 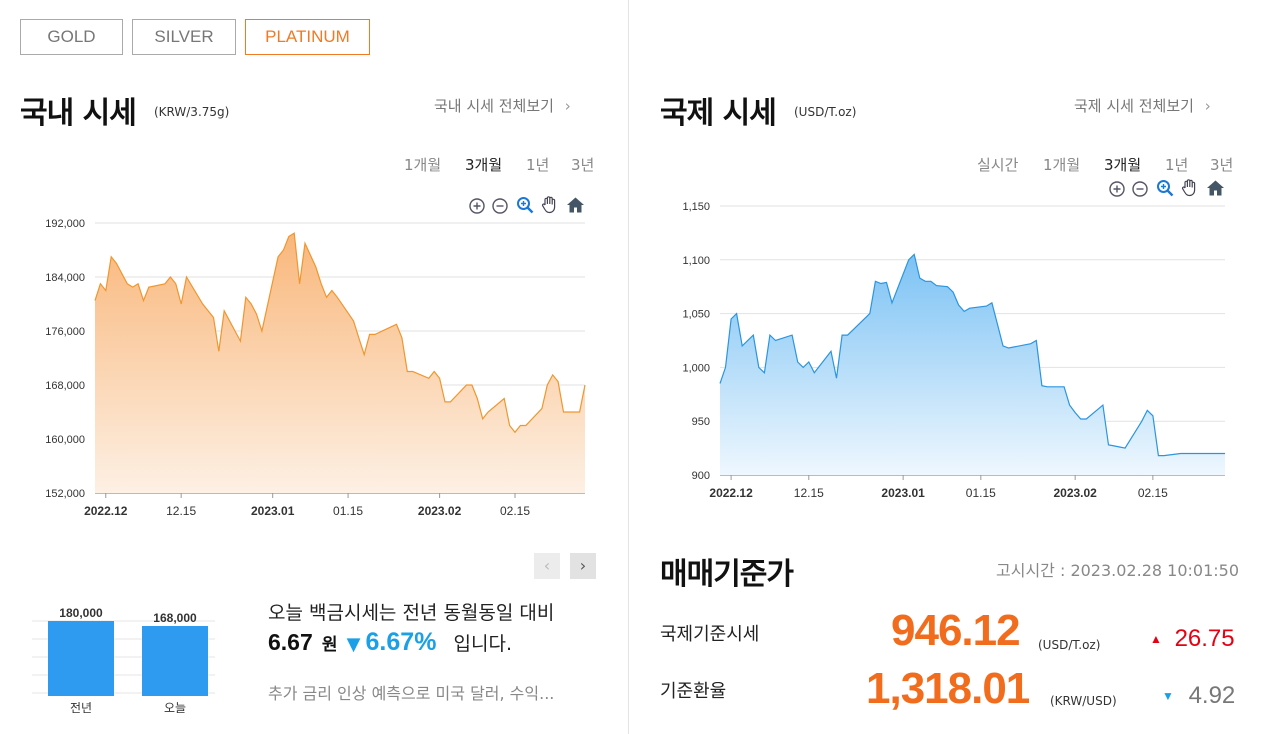 What do you see at coordinates (693, 691) in the screenshot?
I see `fx-rate-label: 기준환율` at bounding box center [693, 691].